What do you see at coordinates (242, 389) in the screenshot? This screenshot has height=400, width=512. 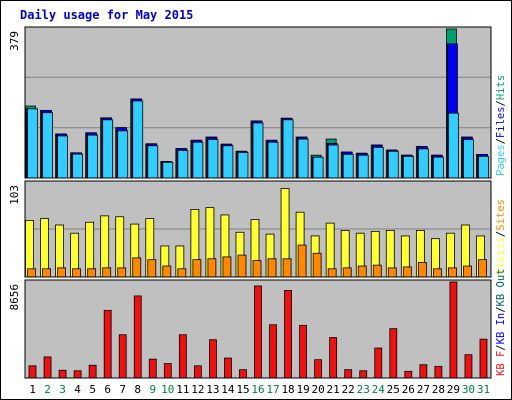 I see `x-tick-label: 15` at bounding box center [242, 389].